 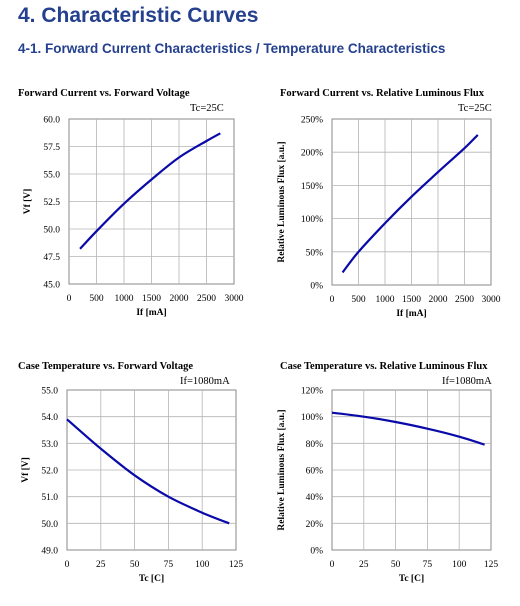 What do you see at coordinates (312, 121) in the screenshot?
I see `y-tick-label: 250%` at bounding box center [312, 121].